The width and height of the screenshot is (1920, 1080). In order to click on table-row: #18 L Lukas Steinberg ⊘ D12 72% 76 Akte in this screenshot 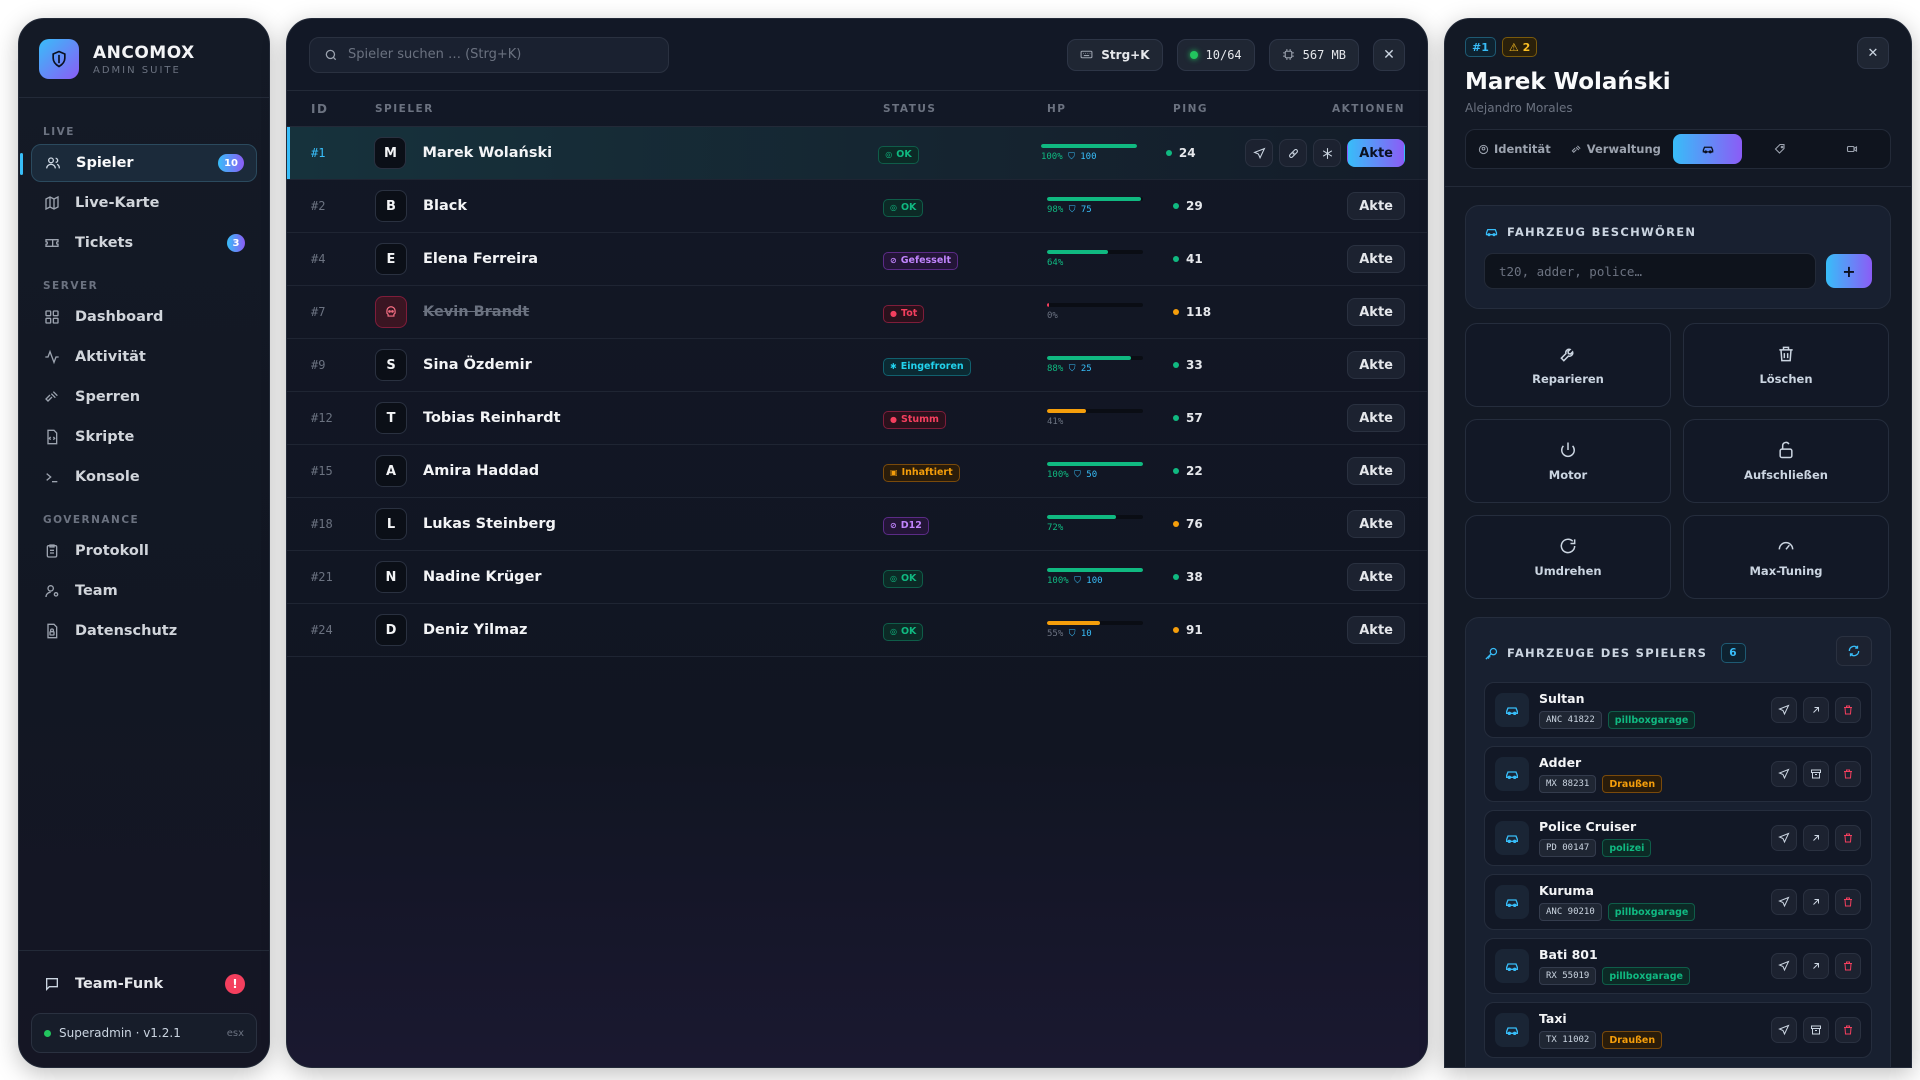, I will do `click(857, 524)`.